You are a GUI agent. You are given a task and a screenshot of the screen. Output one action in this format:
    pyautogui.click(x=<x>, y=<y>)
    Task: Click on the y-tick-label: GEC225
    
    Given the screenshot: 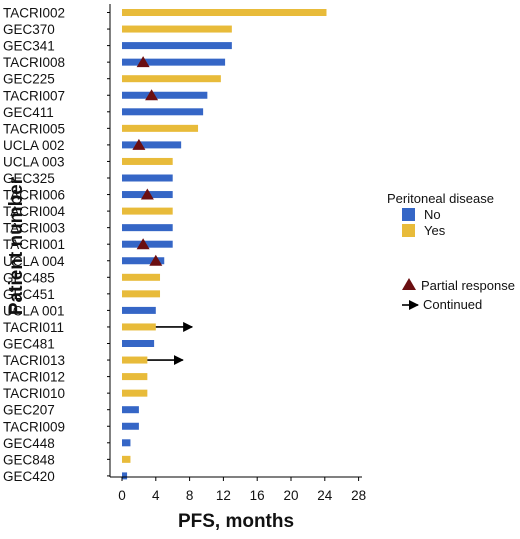 What is the action you would take?
    pyautogui.click(x=29, y=79)
    